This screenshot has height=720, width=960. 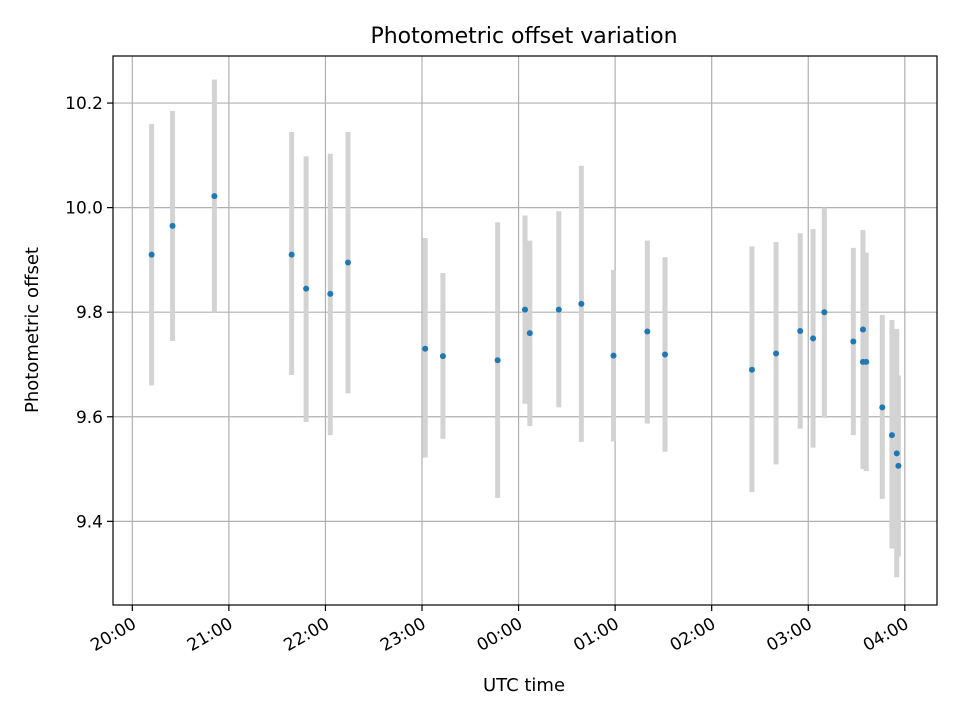 I want to click on y-tick-label: 9.8, so click(x=89, y=313).